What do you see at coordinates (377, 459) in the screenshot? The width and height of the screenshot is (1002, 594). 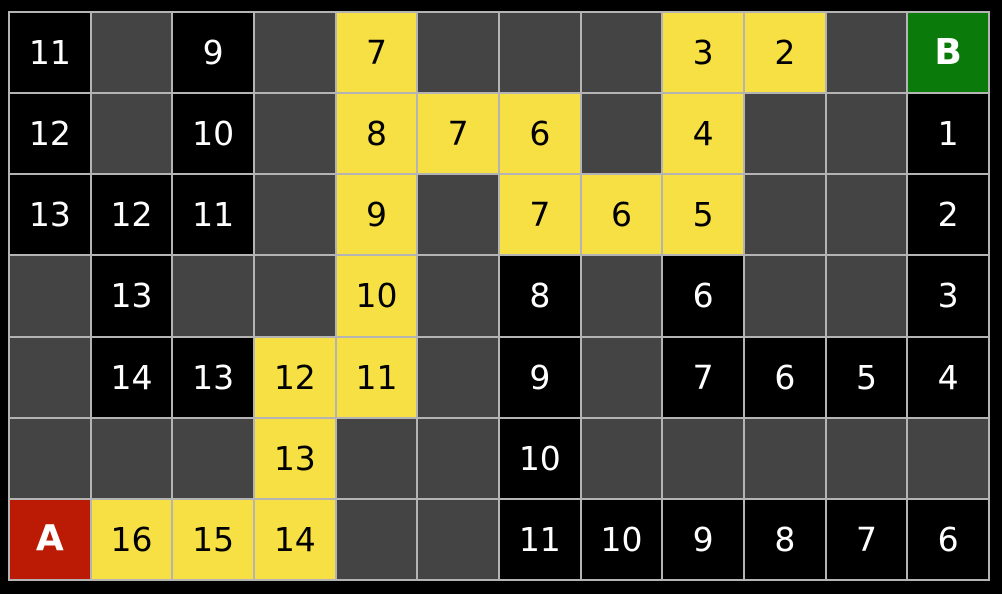 I see `grid-cell-r5-c4` at bounding box center [377, 459].